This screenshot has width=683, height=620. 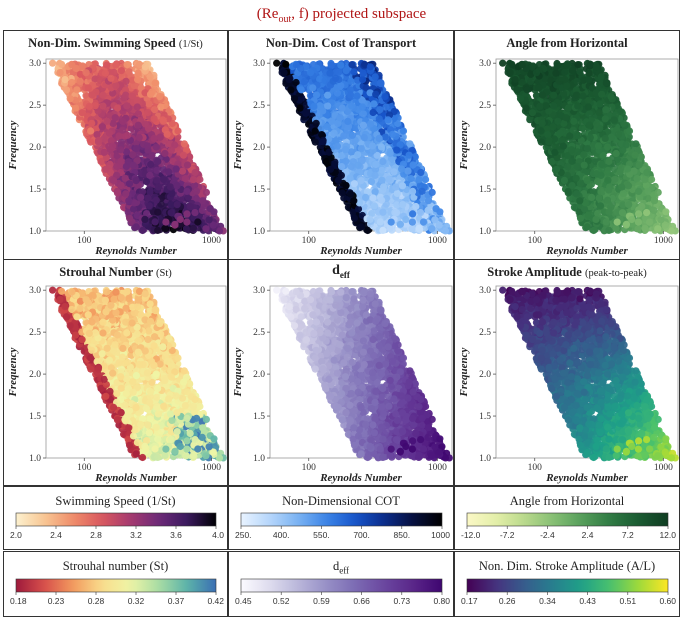 I want to click on figure-suptitle: (Reout, f) projected subspace, so click(x=341, y=15).